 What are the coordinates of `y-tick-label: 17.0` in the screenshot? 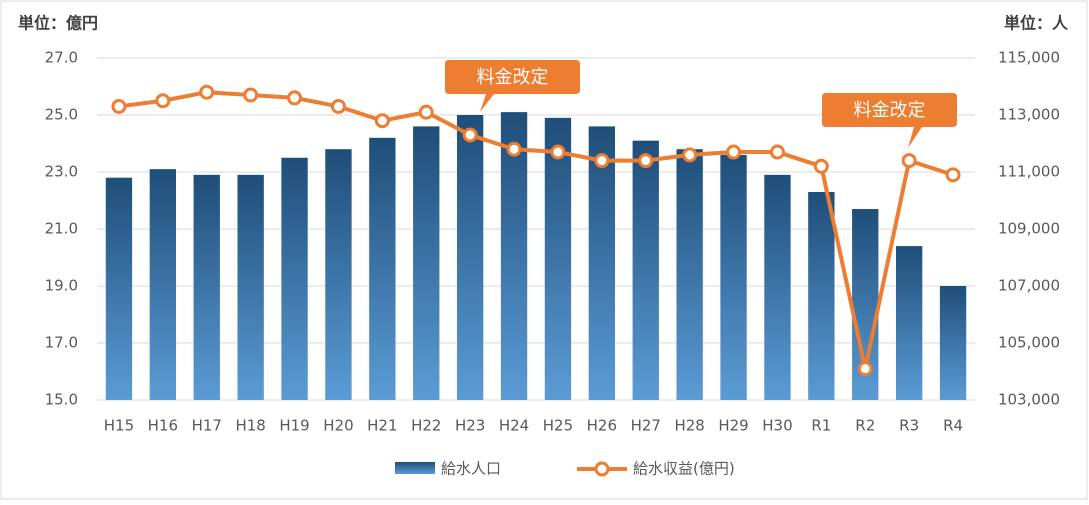 It's located at (61, 343).